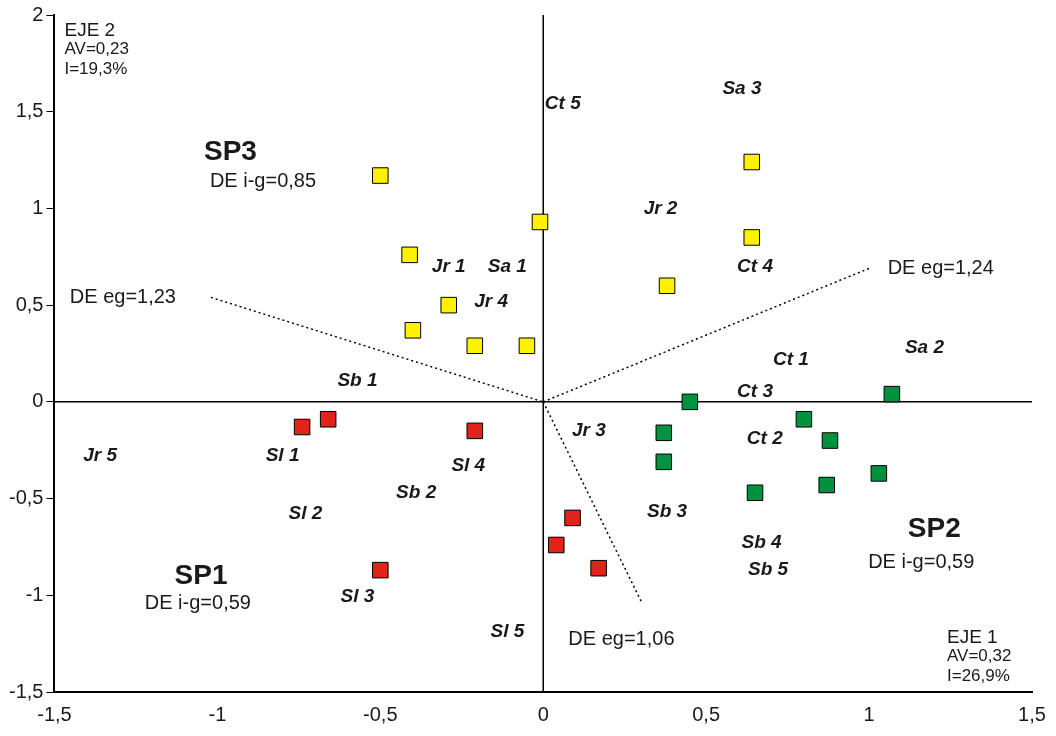 Image resolution: width=1056 pixels, height=736 pixels. Describe the element at coordinates (621, 638) in the screenshot. I see `annotation: DE eg=1,06` at that location.